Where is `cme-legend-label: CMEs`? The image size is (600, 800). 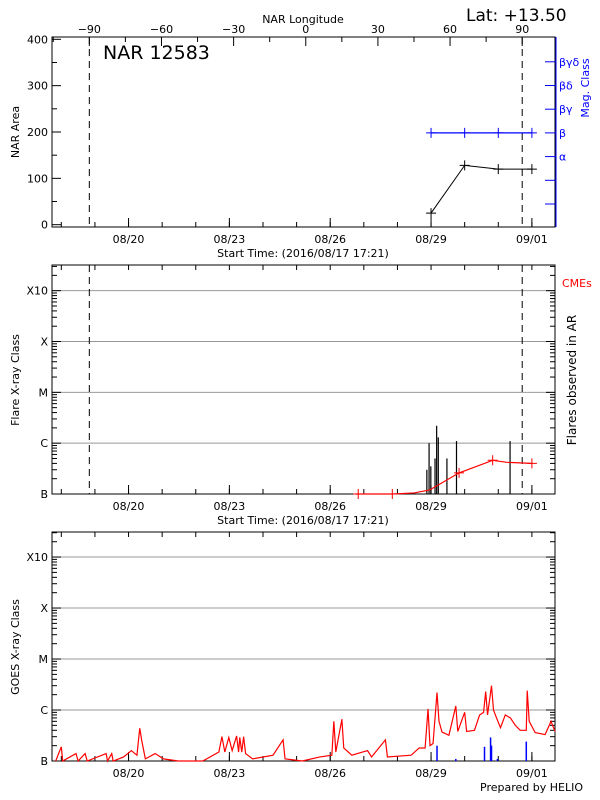 cme-legend-label: CMEs is located at coordinates (577, 283).